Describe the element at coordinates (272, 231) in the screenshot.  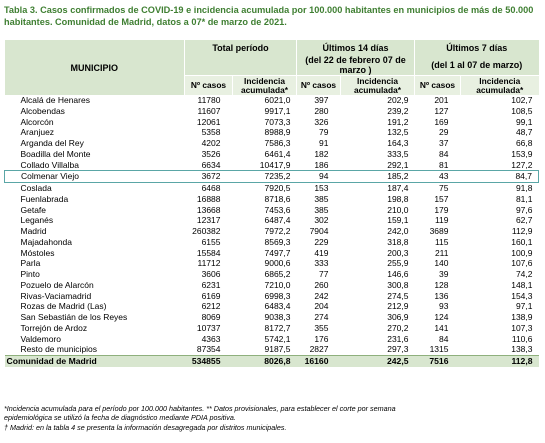
I see `table-row: Madrid 260382 7972,2 7904 242,0 3689 112,9` at that location.